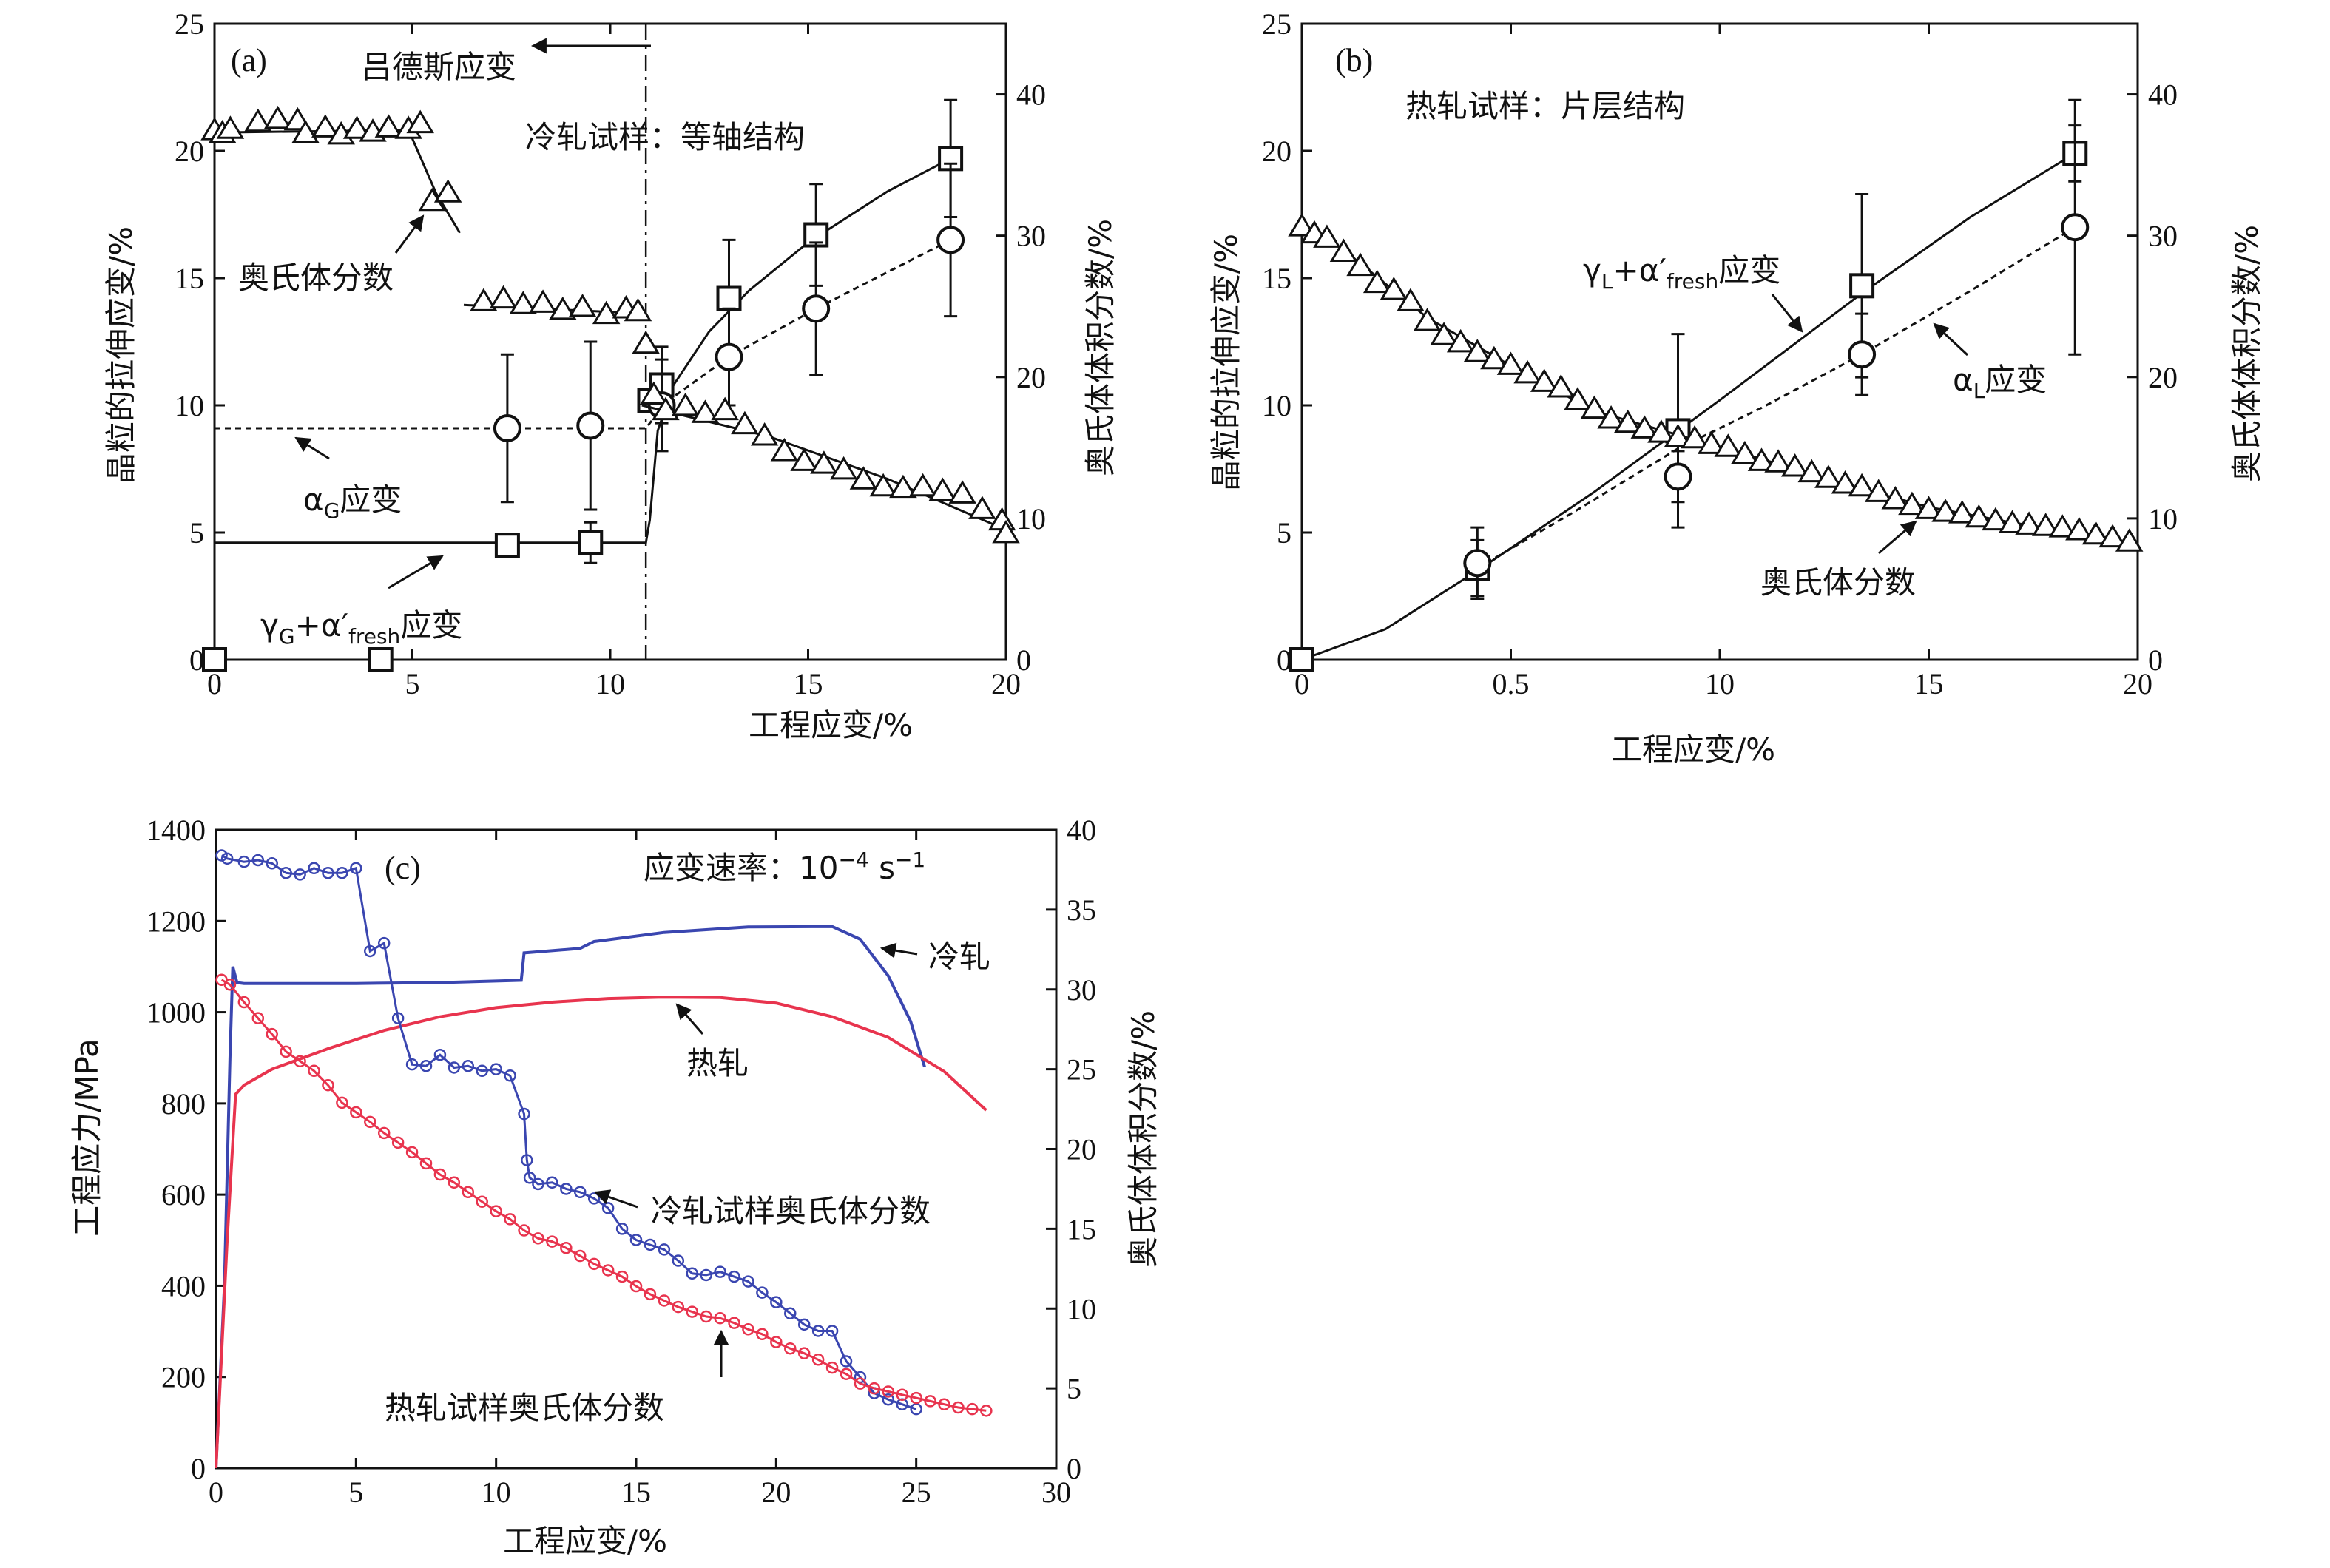  What do you see at coordinates (1056, 1492) in the screenshot?
I see `x-tick-label: 30` at bounding box center [1056, 1492].